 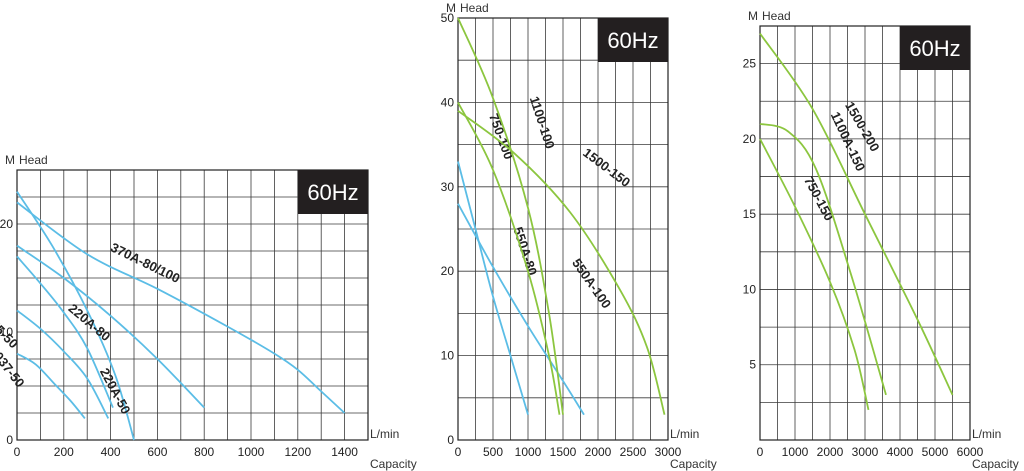 What do you see at coordinates (448, 102) in the screenshot?
I see `y-tick-label: 40` at bounding box center [448, 102].